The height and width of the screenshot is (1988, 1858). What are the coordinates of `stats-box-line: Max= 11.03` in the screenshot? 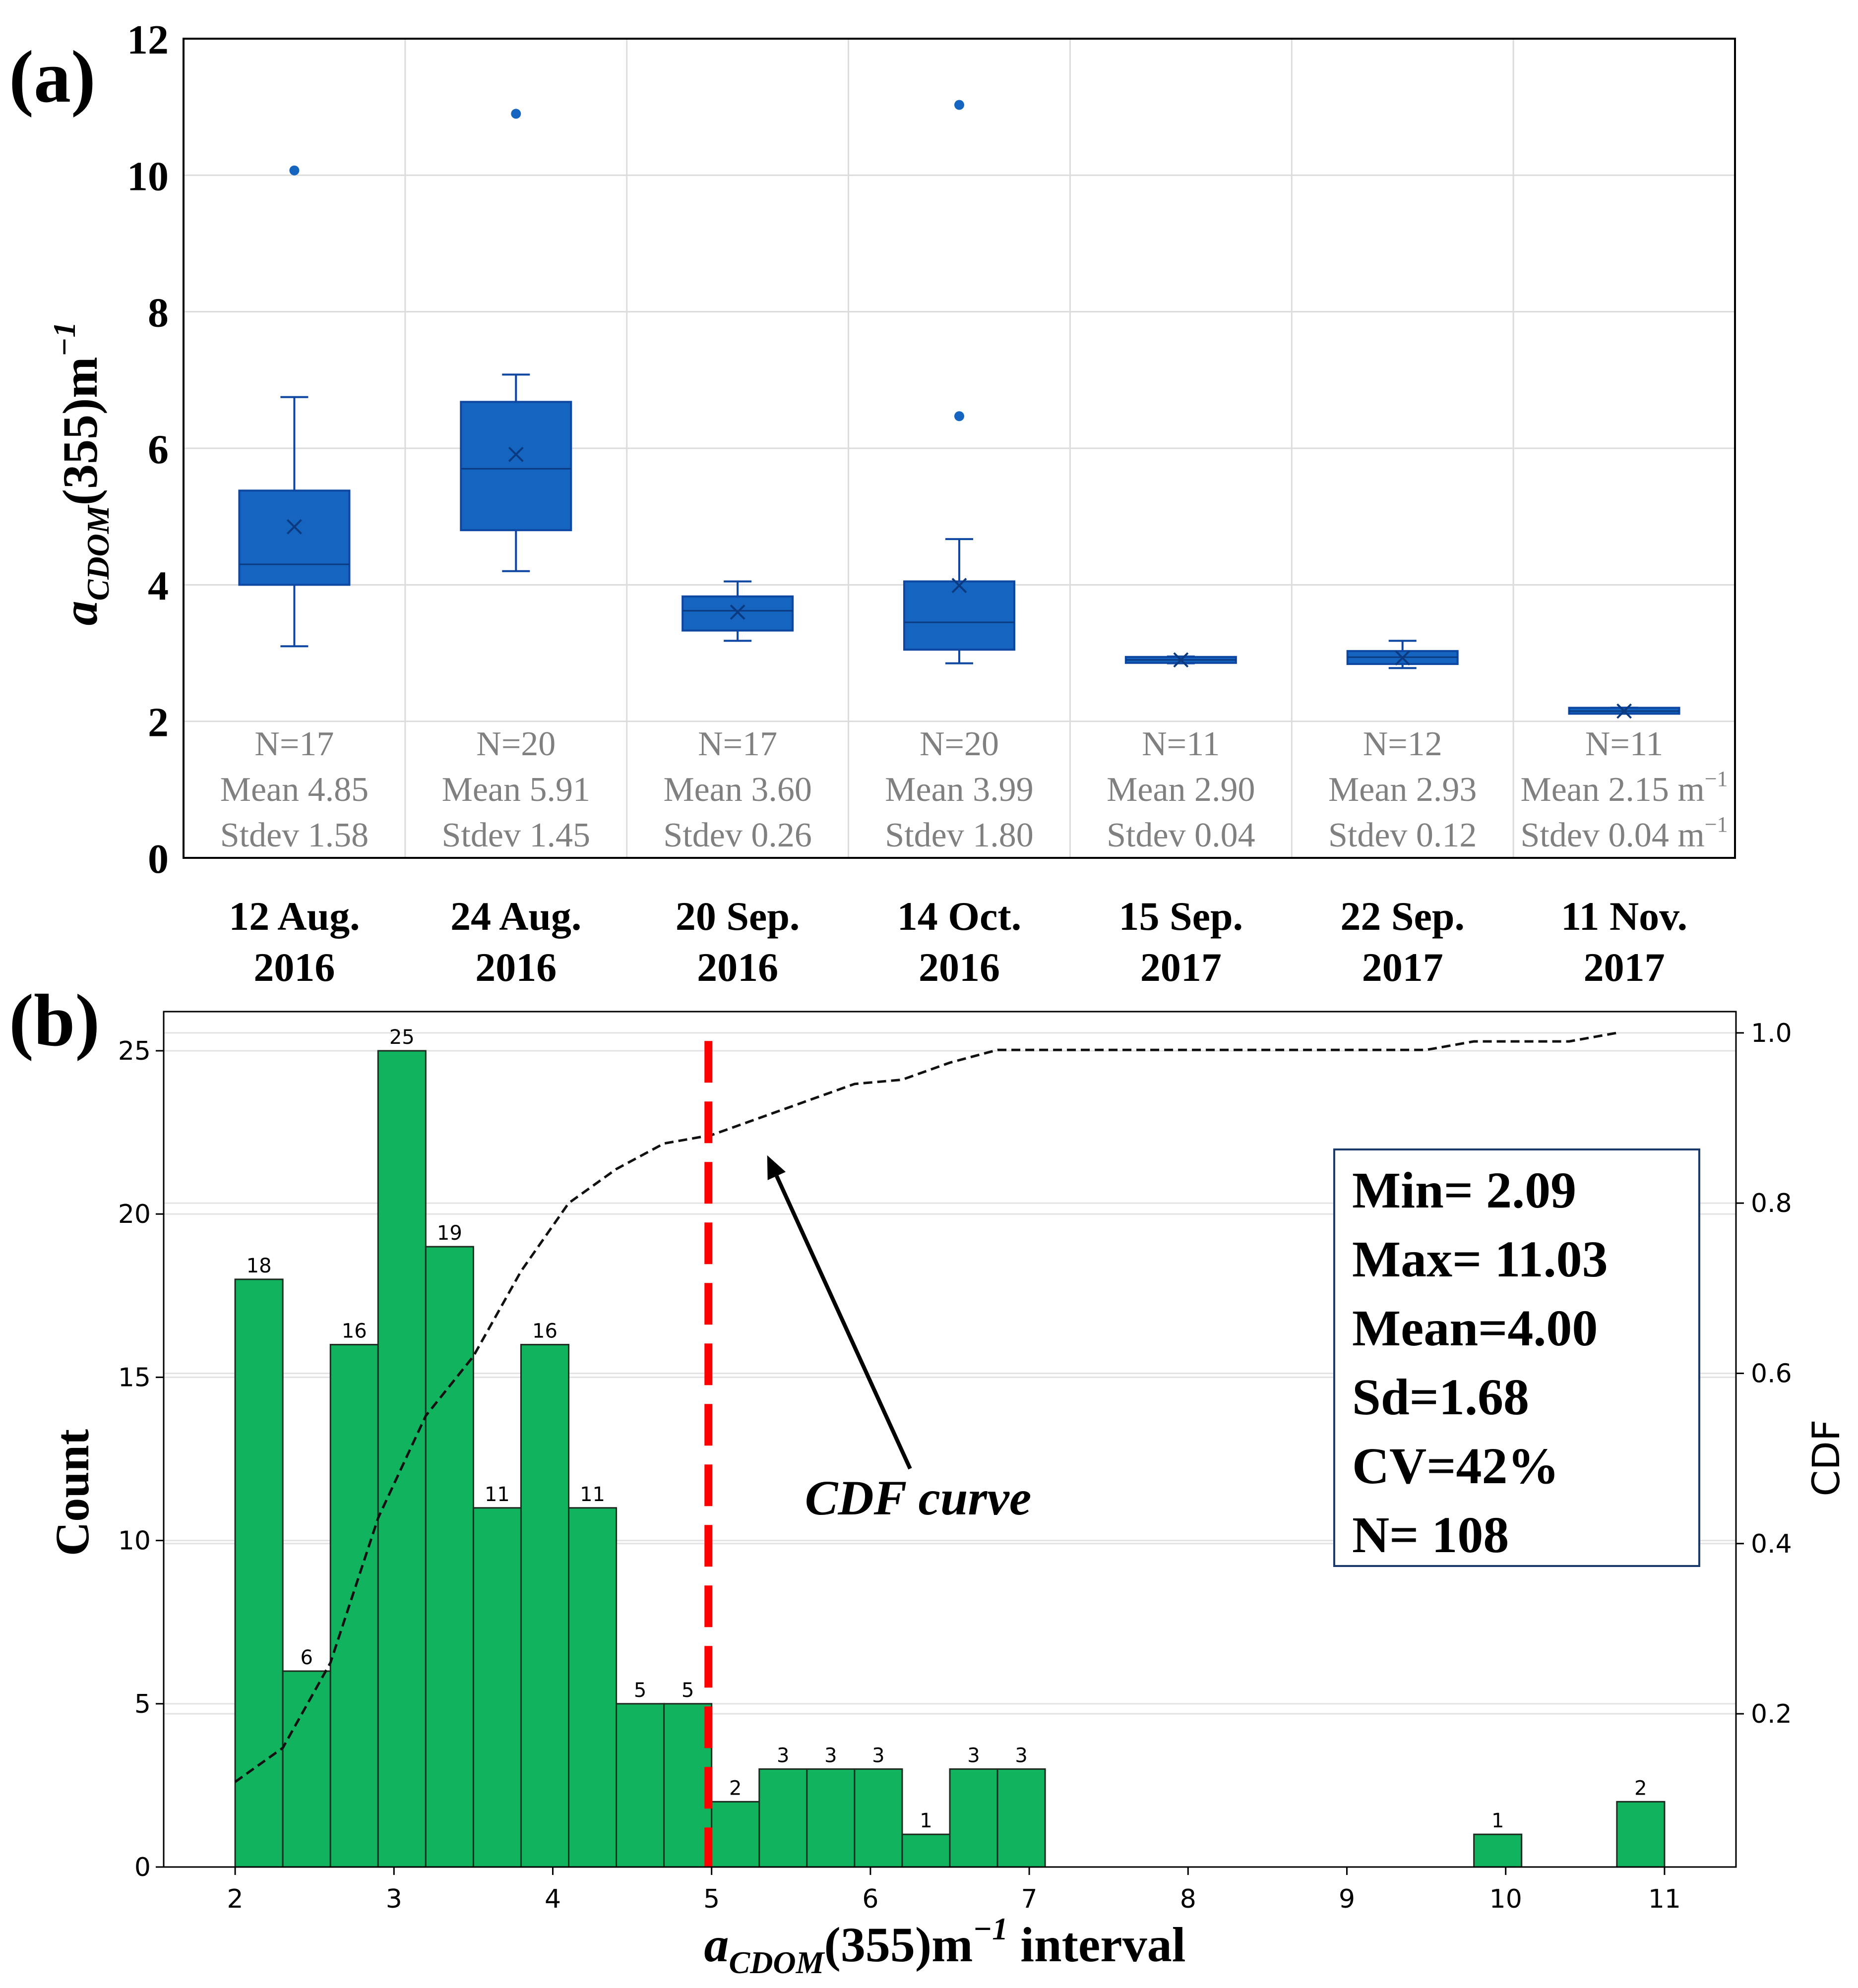 It's located at (1480, 1259).